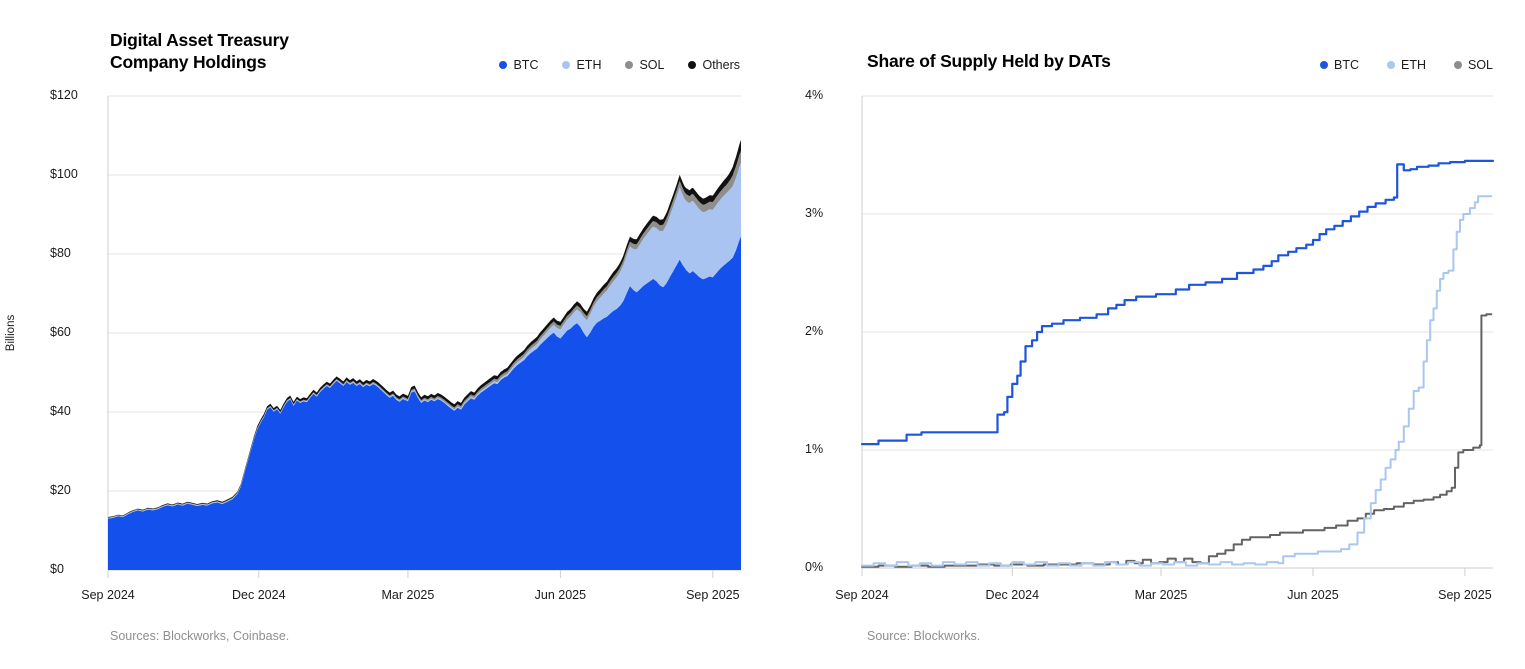 This screenshot has width=1525, height=669. I want to click on legend-label: Others, so click(721, 65).